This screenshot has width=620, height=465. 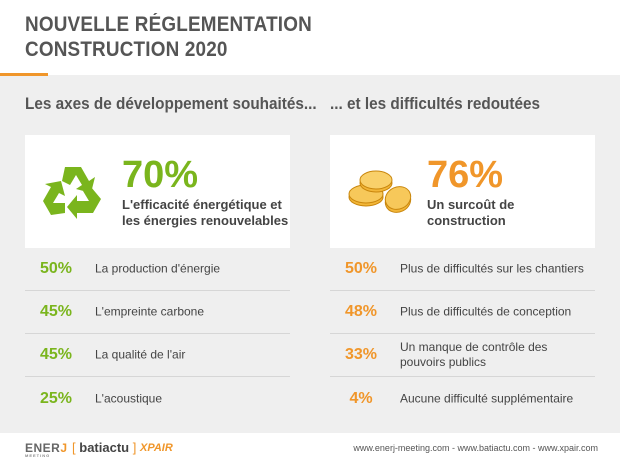 What do you see at coordinates (140, 354) in the screenshot?
I see `item-label: La qualité de l'air` at bounding box center [140, 354].